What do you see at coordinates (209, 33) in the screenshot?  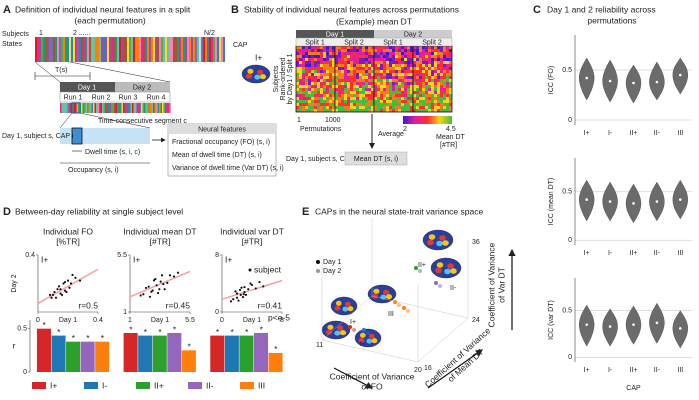 I see `label: N/2` at bounding box center [209, 33].